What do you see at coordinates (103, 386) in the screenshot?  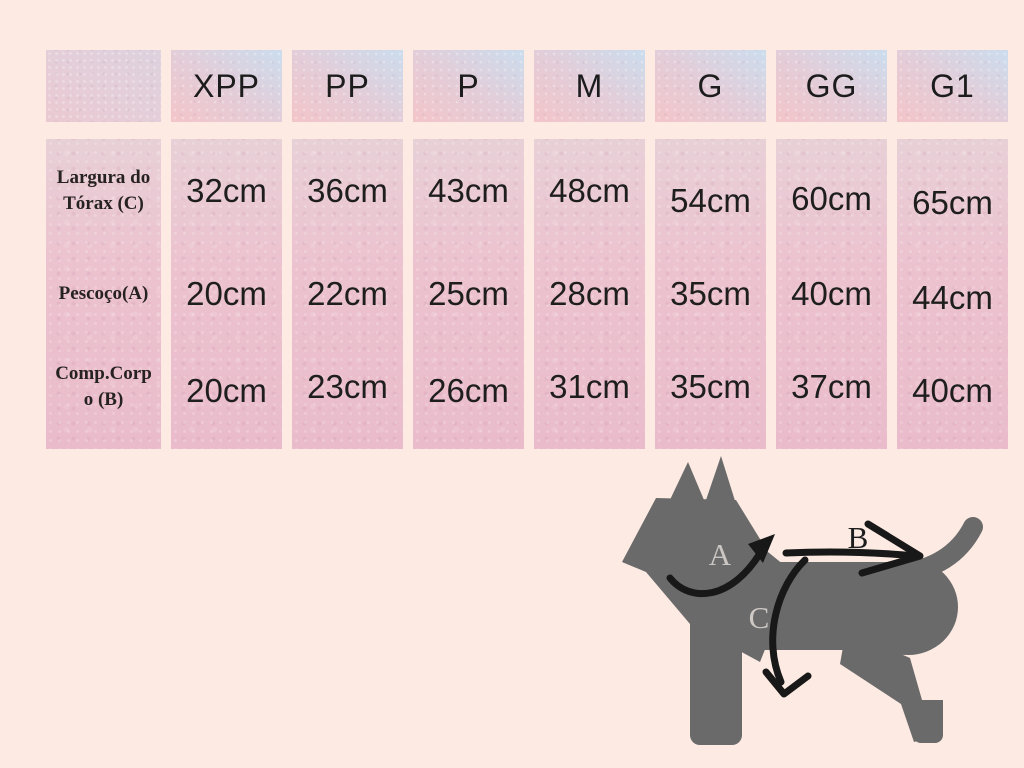 I see `row-label-body-length: Comp.Corpo (B)` at bounding box center [103, 386].